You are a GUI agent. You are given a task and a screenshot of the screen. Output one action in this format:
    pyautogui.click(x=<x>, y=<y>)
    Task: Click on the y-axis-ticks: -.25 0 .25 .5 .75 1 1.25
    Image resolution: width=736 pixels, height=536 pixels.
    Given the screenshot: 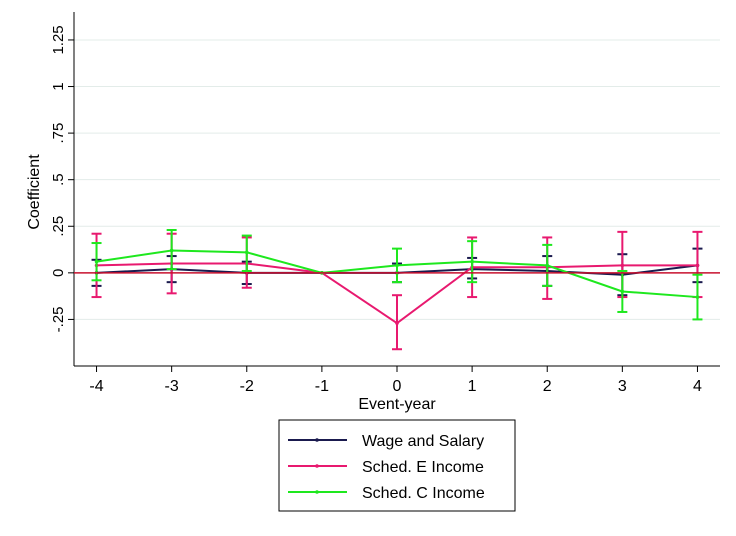 What is the action you would take?
    pyautogui.click(x=62, y=178)
    